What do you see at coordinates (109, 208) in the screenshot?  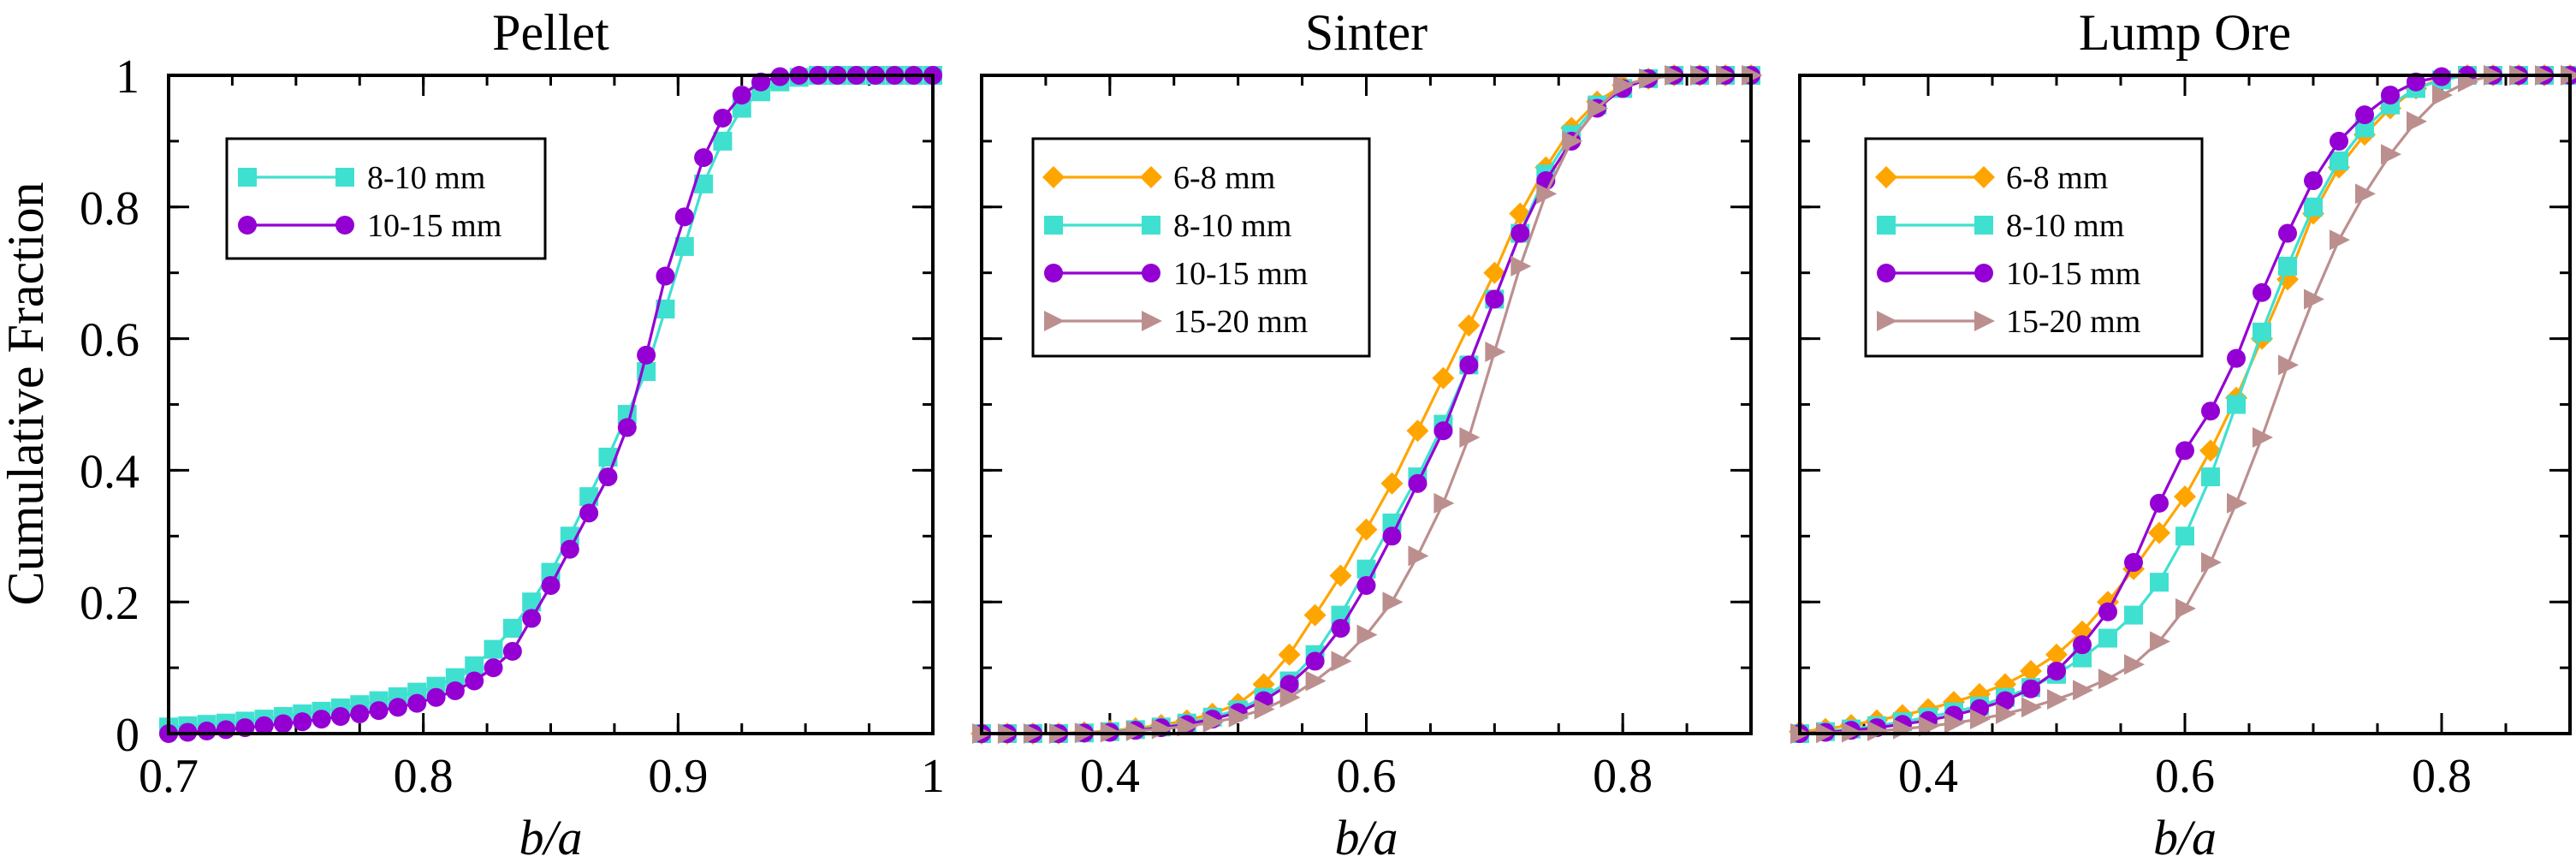 I see `y-tick-label: 0.8` at bounding box center [109, 208].